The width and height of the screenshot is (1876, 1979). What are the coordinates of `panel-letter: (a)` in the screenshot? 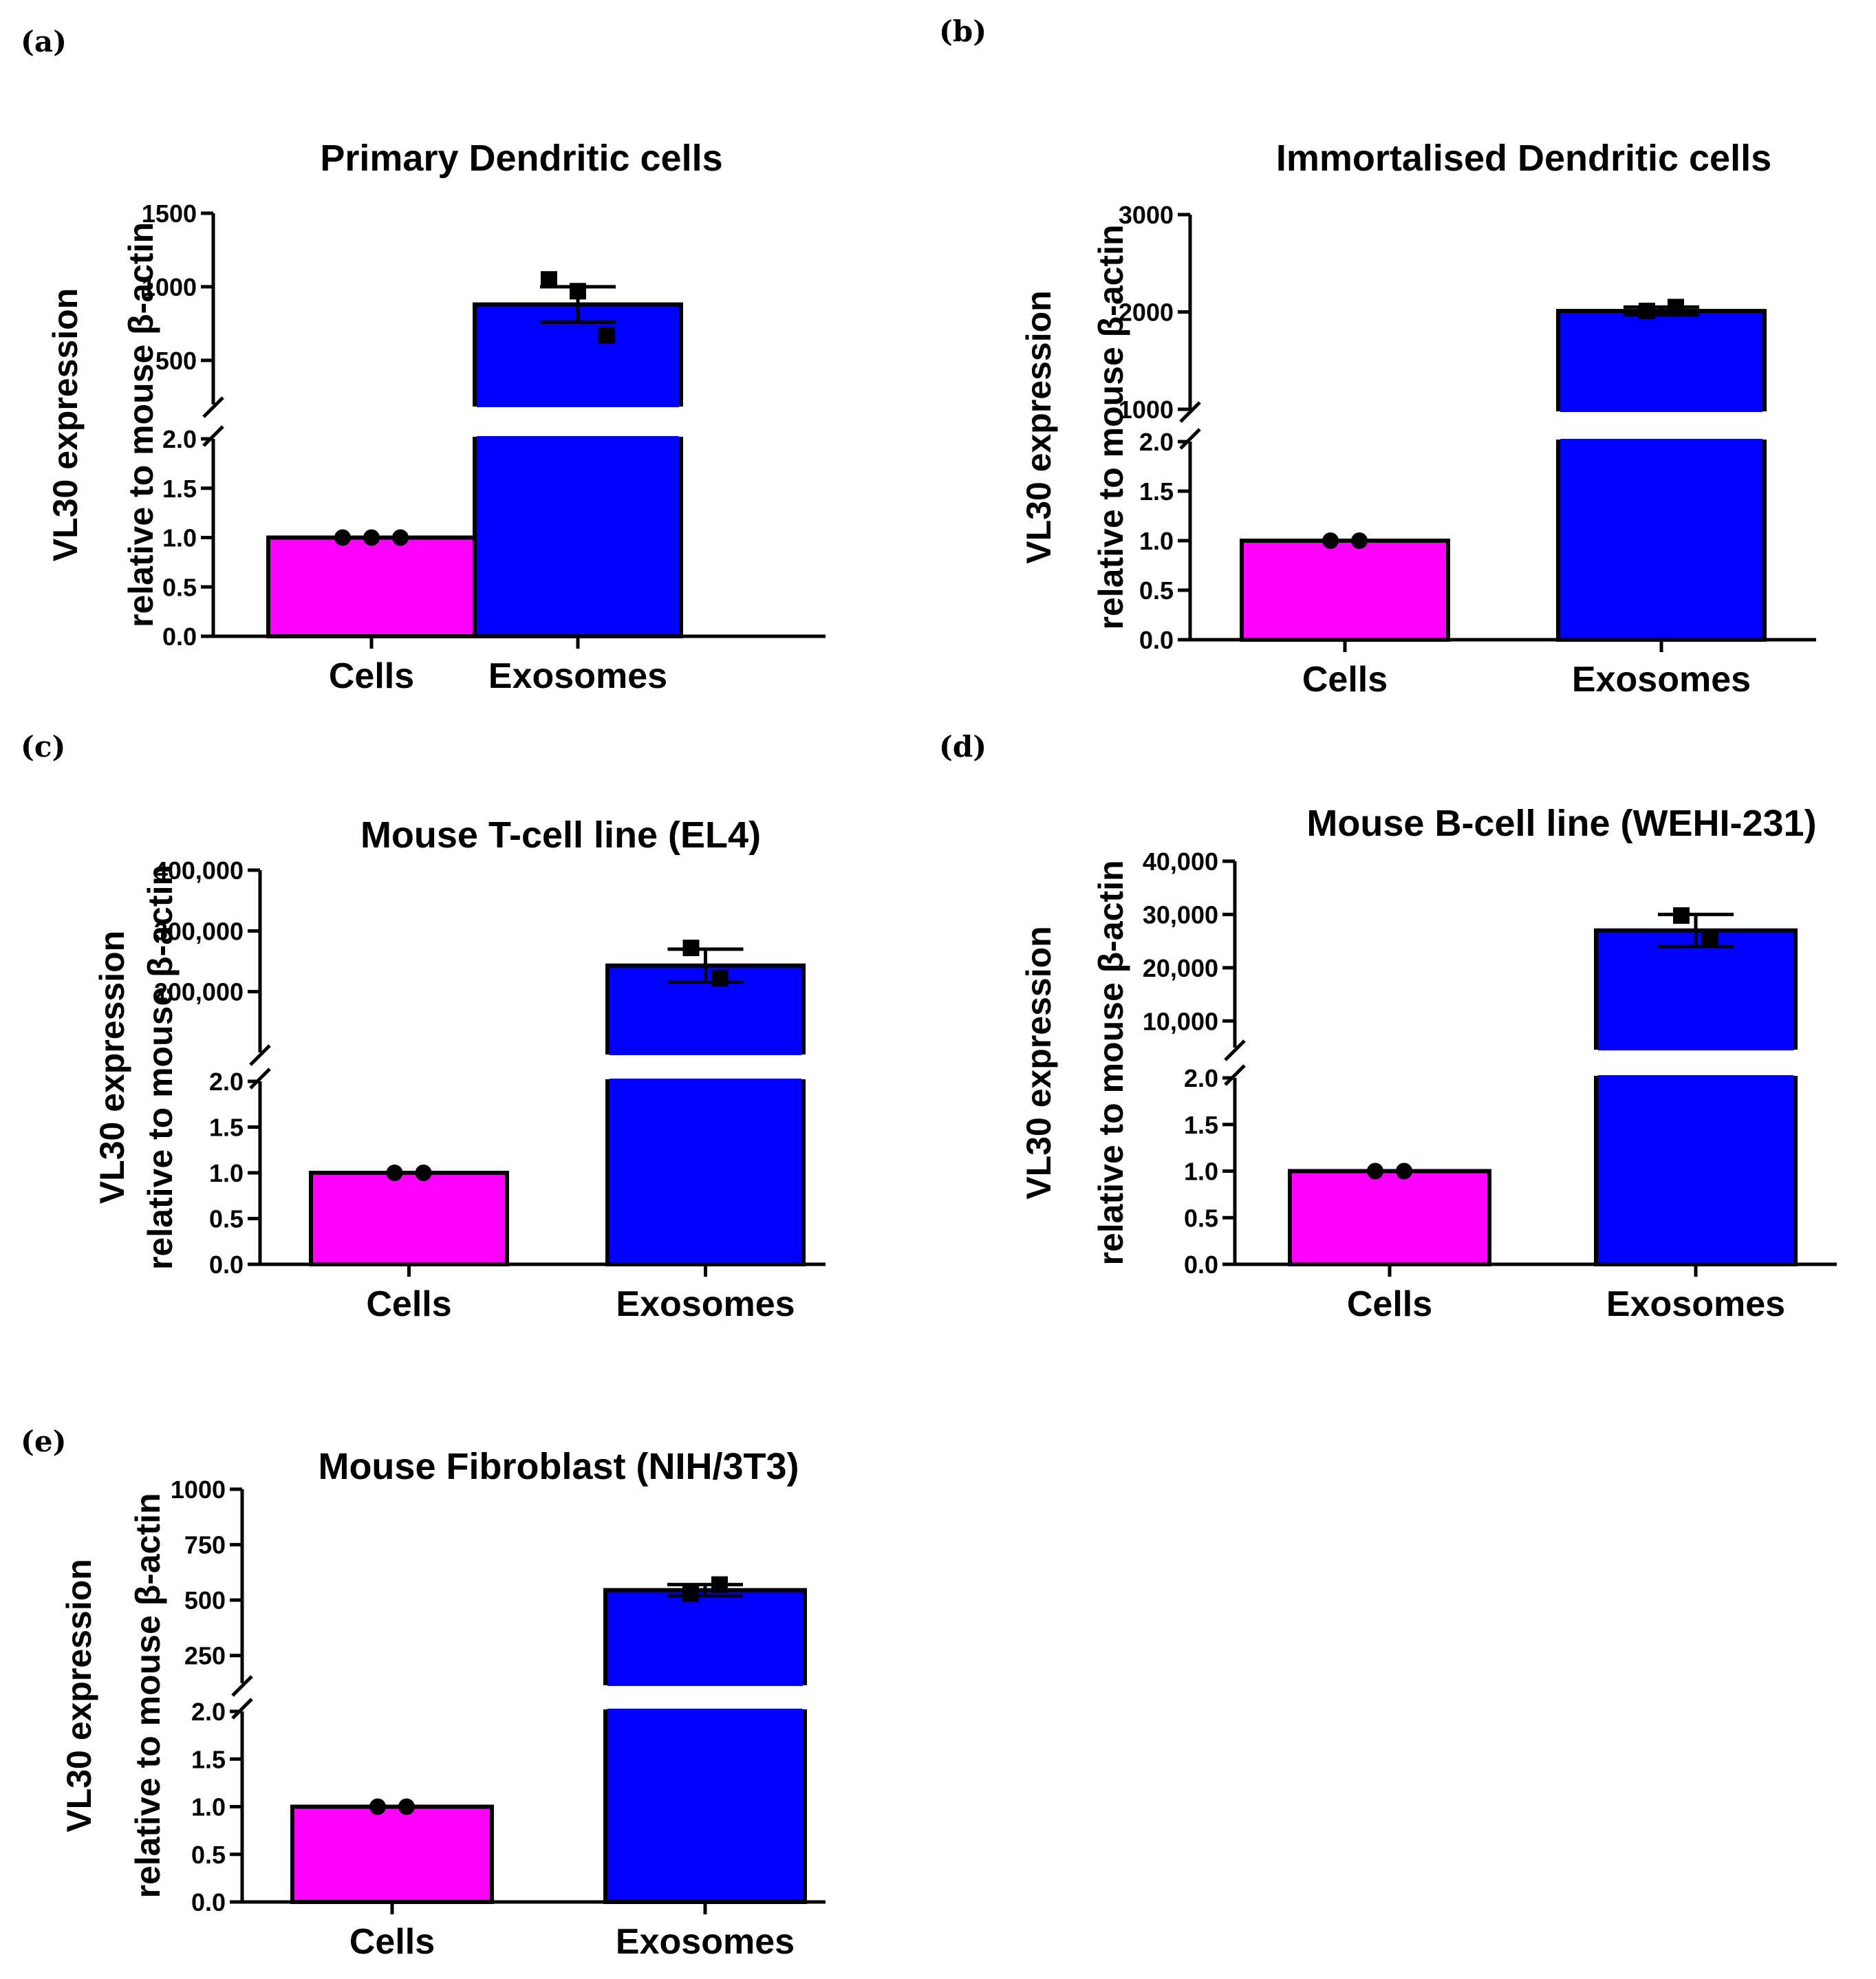 It's located at (44, 42).